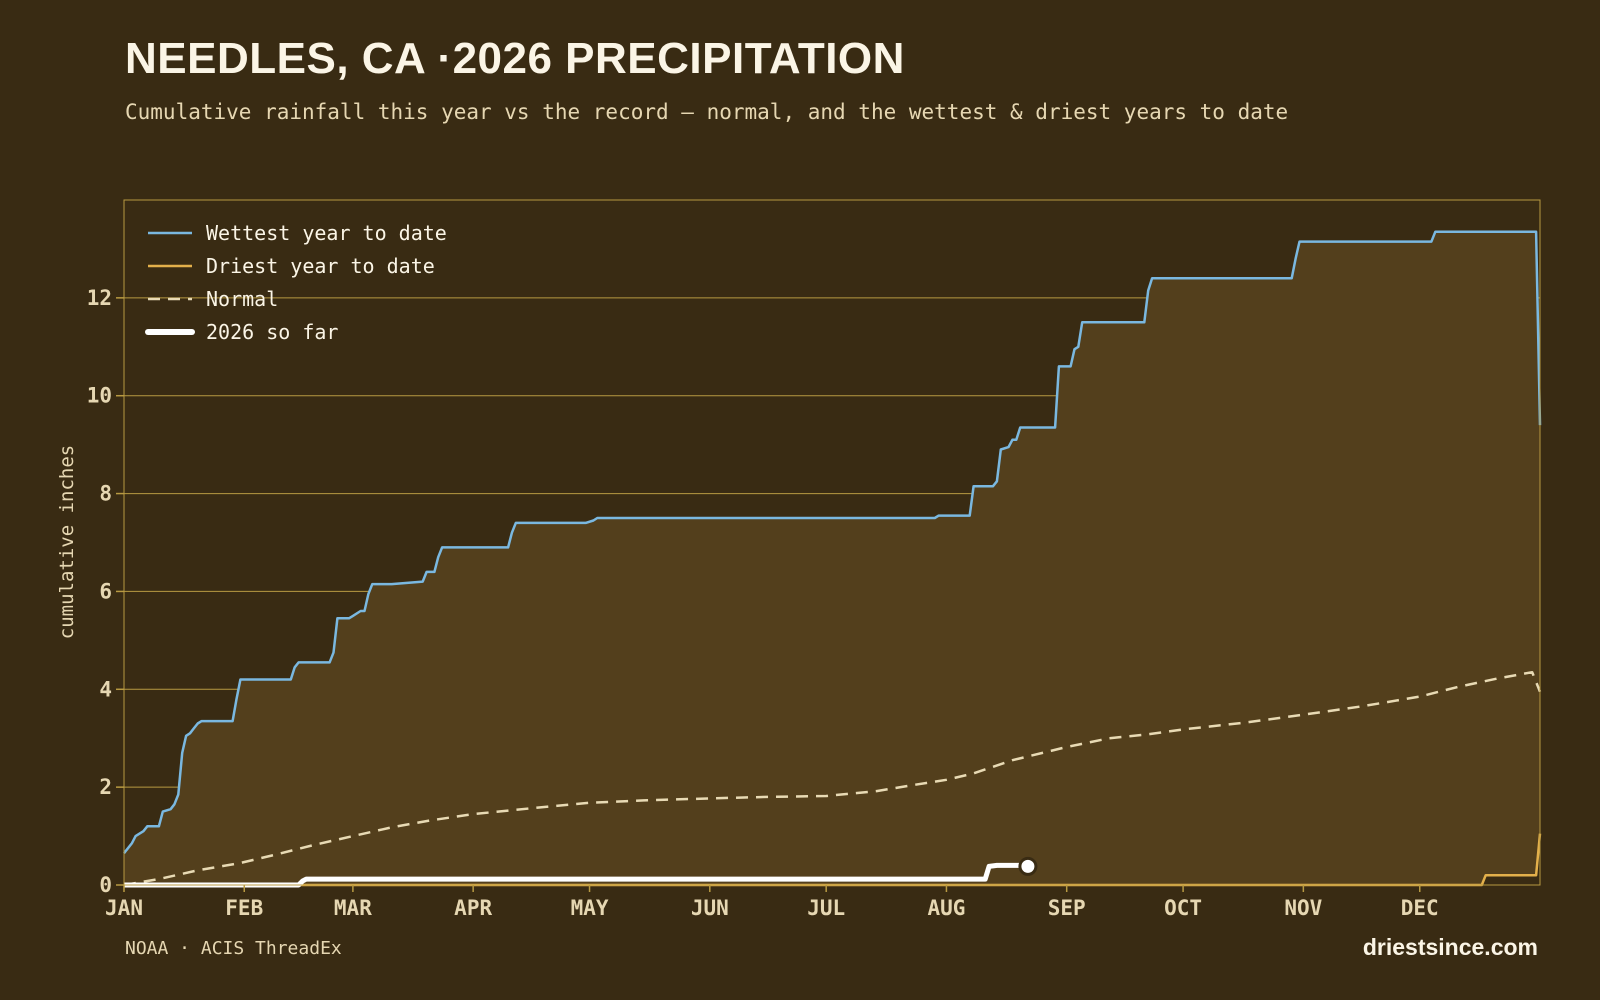  Describe the element at coordinates (244, 908) in the screenshot. I see `x-tick-label: FEB` at that location.